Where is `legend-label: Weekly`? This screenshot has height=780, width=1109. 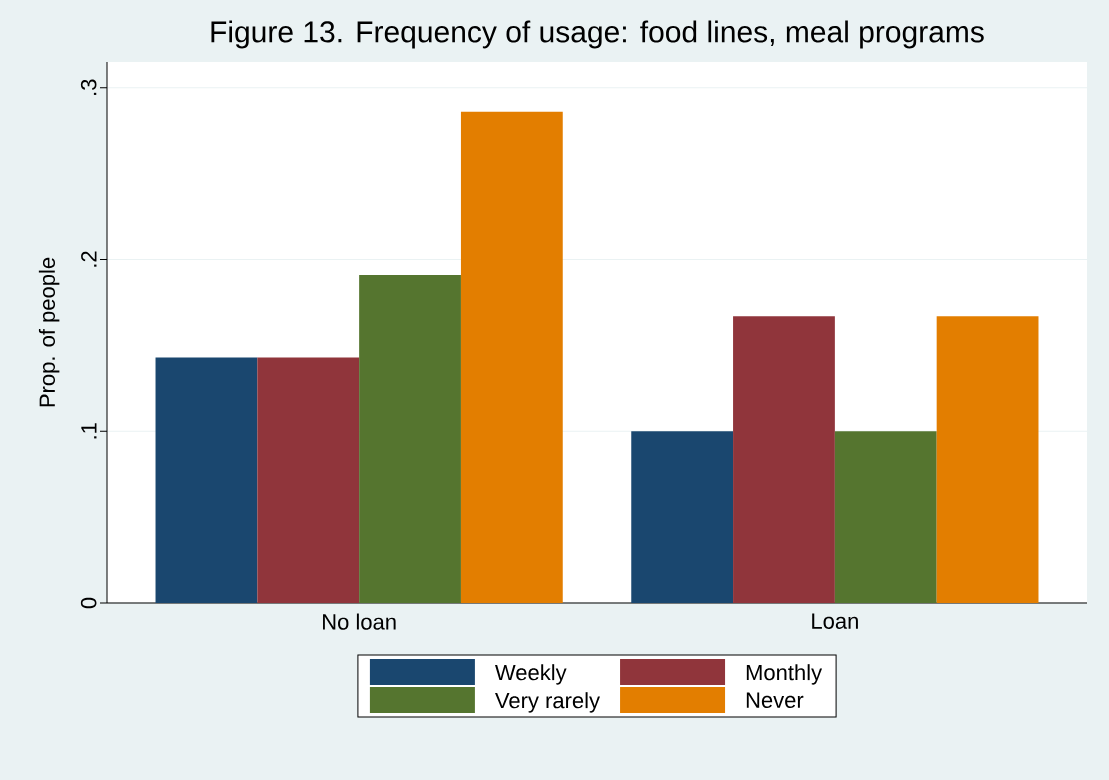 legend-label: Weekly is located at coordinates (531, 674).